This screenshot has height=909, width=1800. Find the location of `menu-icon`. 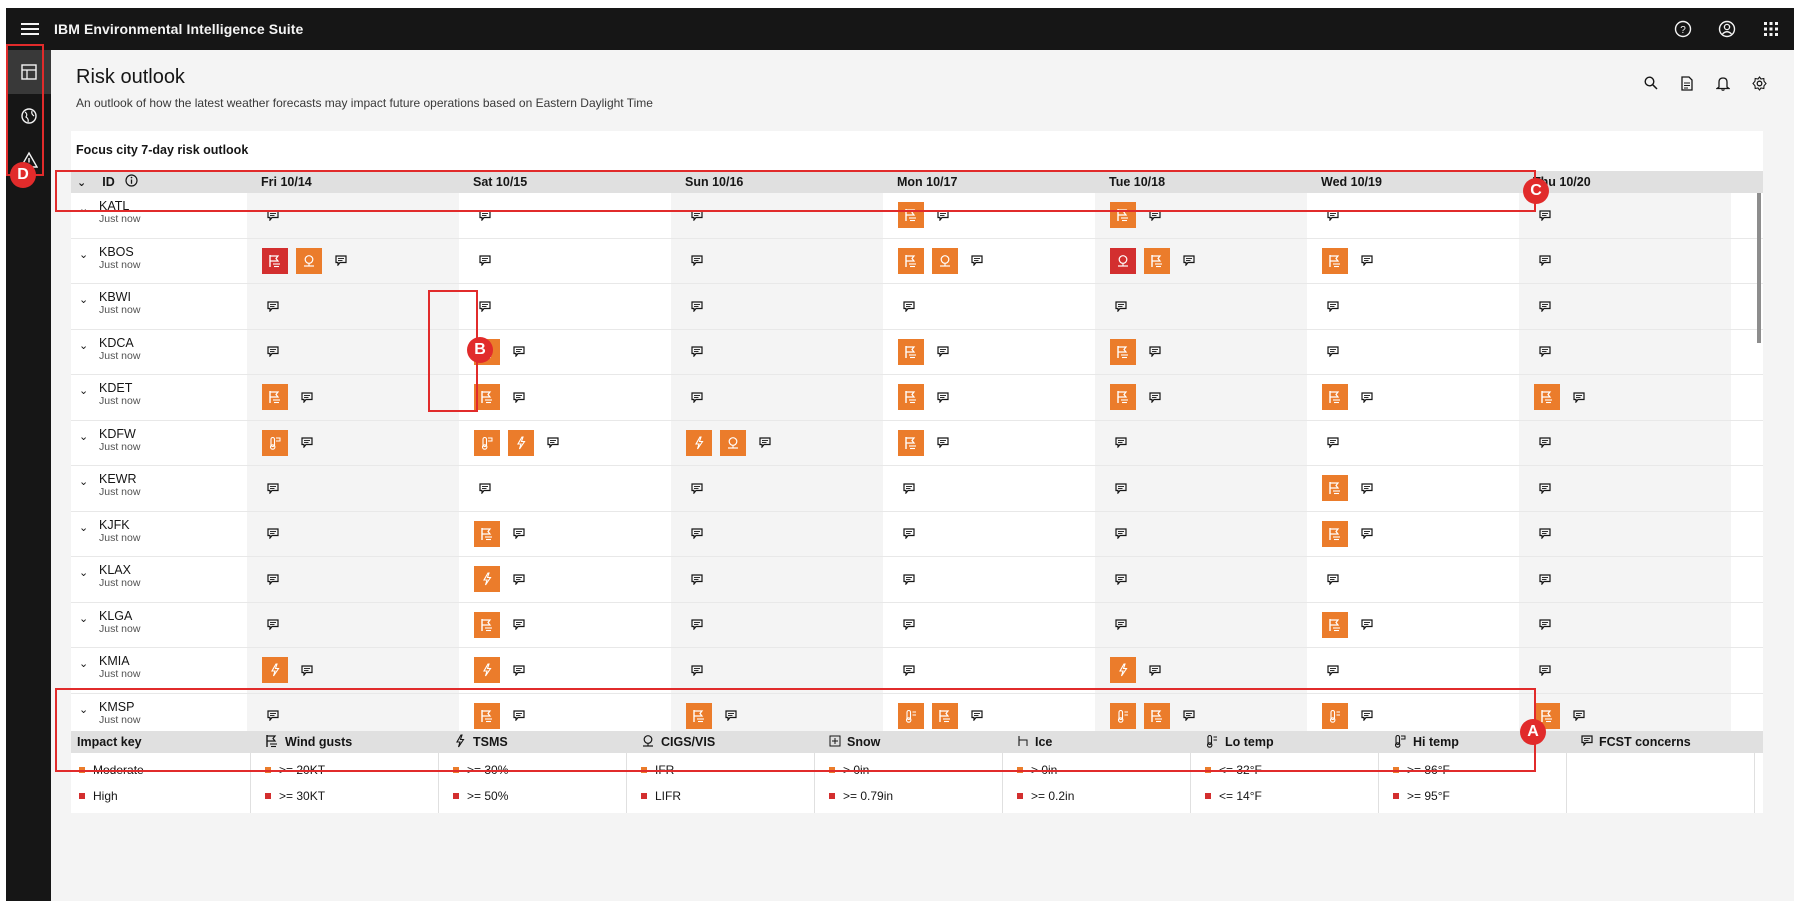

menu-icon is located at coordinates (30, 29).